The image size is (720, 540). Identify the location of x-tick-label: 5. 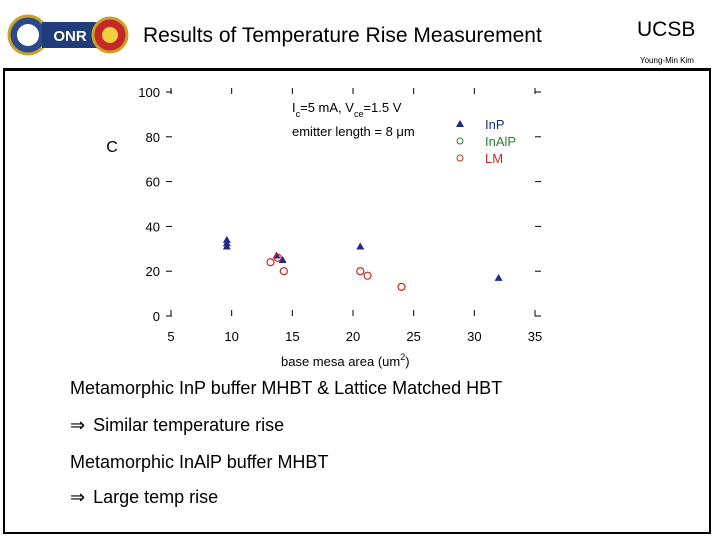
(170, 336).